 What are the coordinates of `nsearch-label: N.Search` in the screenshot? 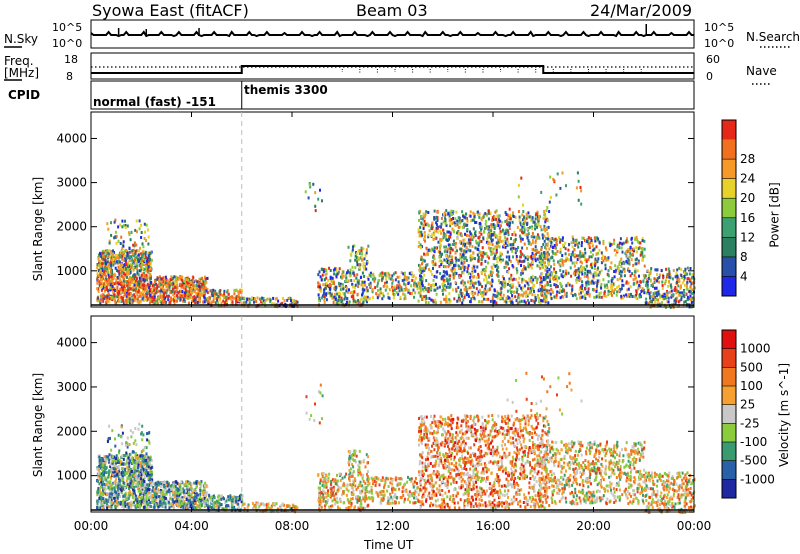 It's located at (773, 37).